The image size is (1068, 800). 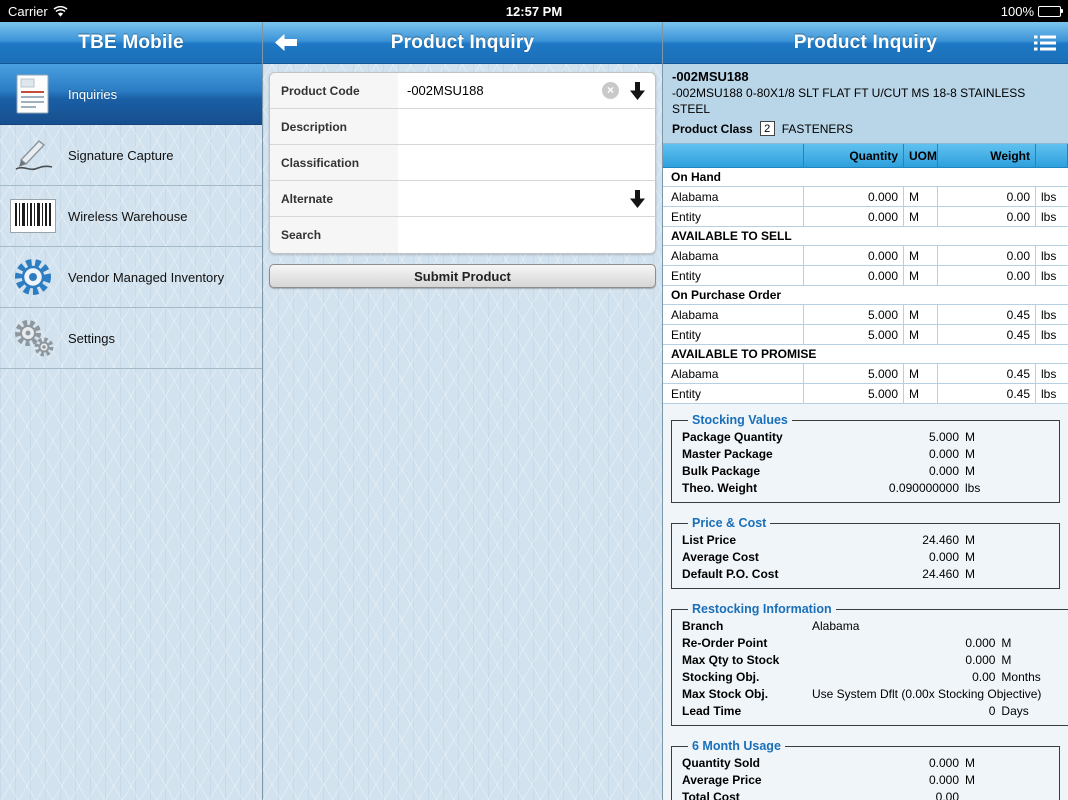 I want to click on sidebar-item-signature-capture: Signature Capture, so click(x=131, y=155).